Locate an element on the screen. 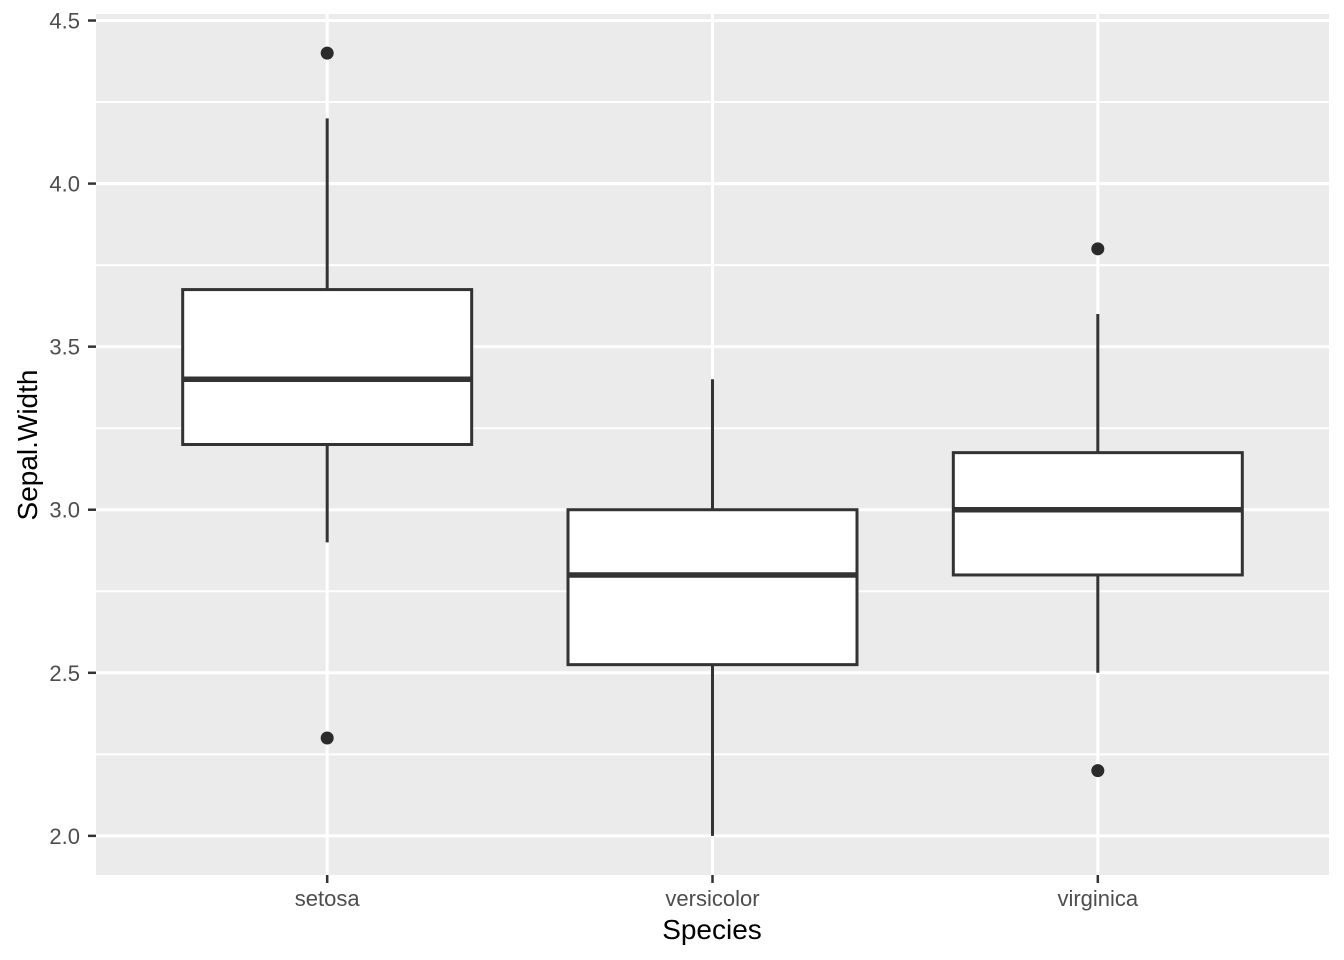 This screenshot has width=1344, height=960. x-tick-label: virginica is located at coordinates (1097, 898).